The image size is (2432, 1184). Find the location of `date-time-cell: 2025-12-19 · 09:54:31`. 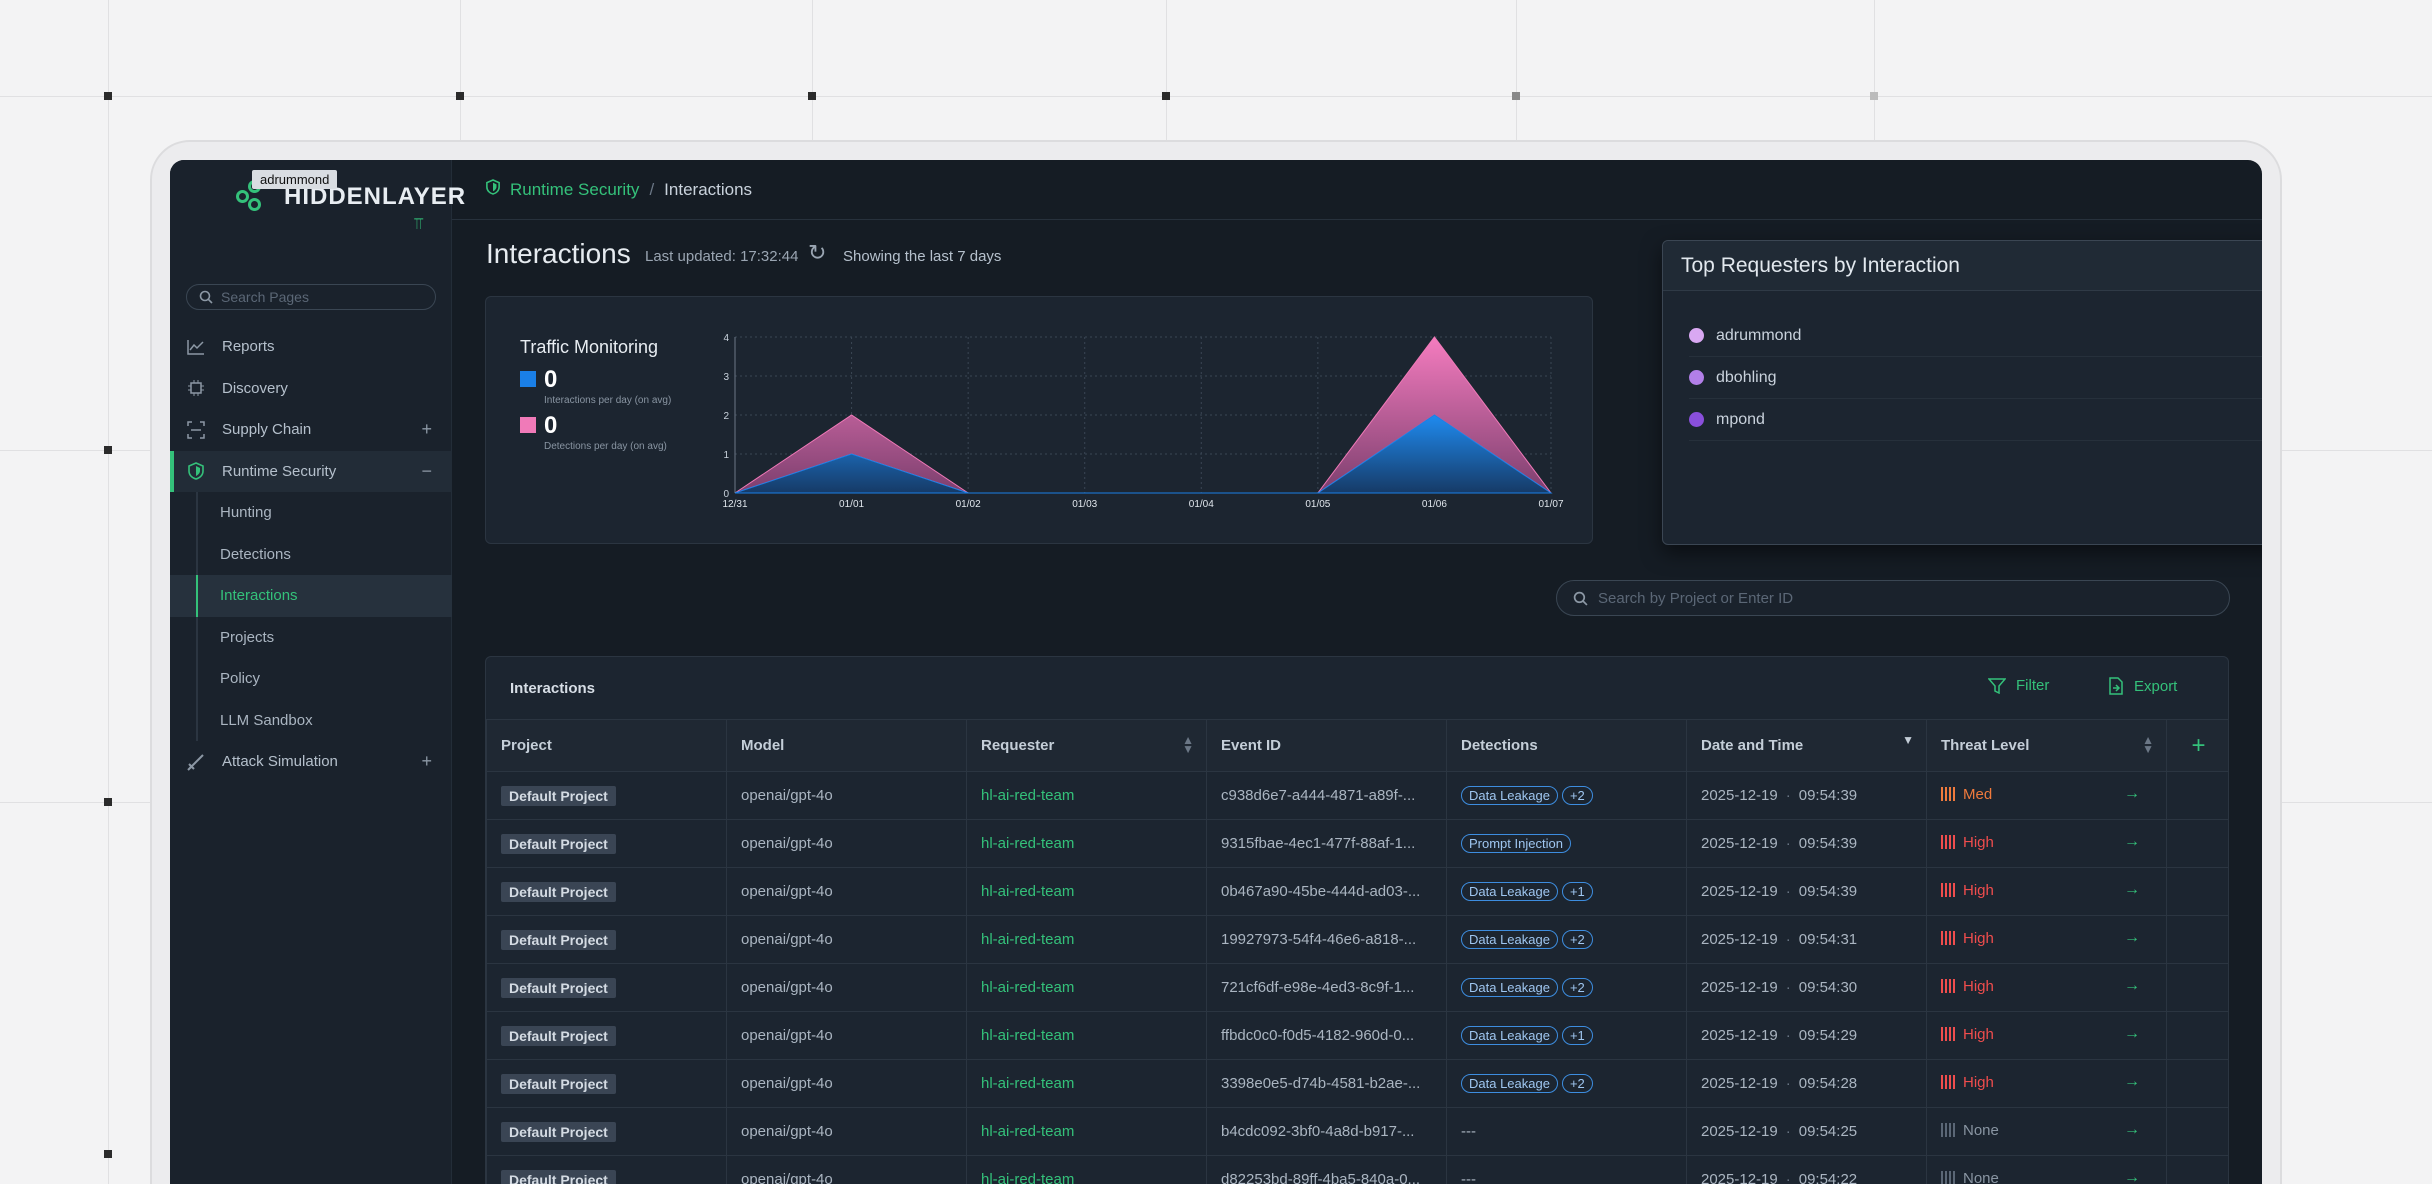

date-time-cell: 2025-12-19 · 09:54:31 is located at coordinates (1806, 939).